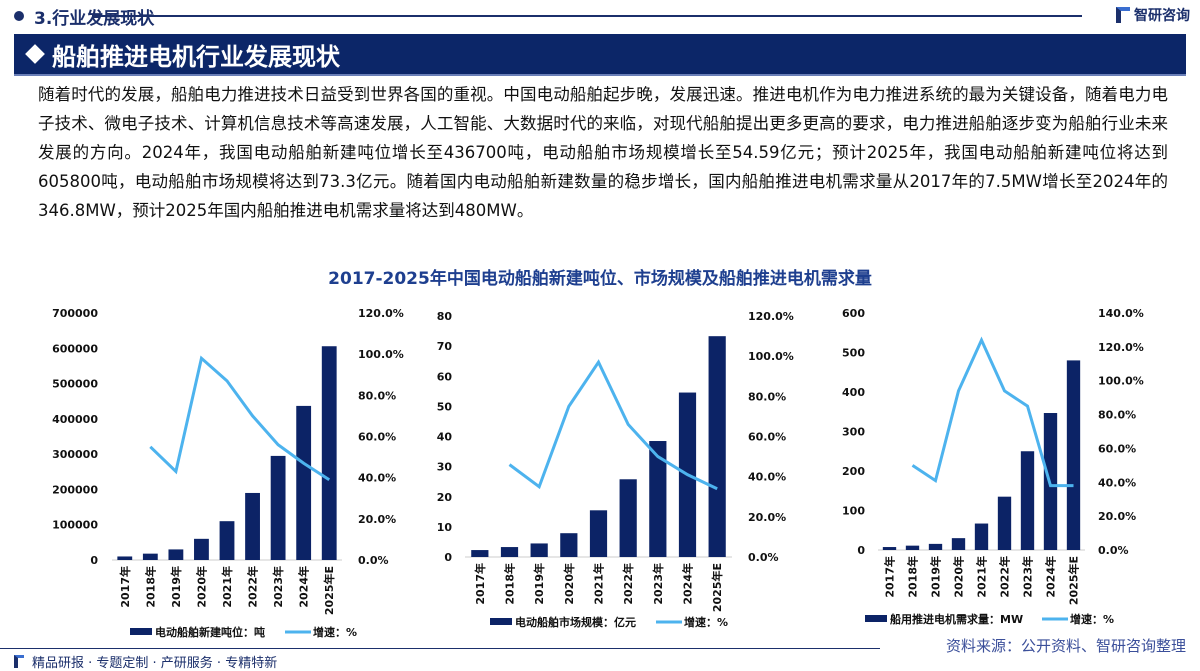 The image size is (1200, 671). What do you see at coordinates (445, 316) in the screenshot?
I see `y-tick-label: 80` at bounding box center [445, 316].